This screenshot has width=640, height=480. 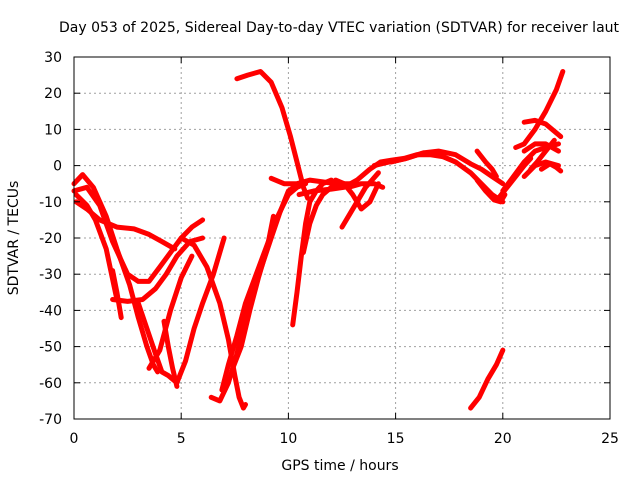 I want to click on x-tick-label: 10, so click(x=288, y=439).